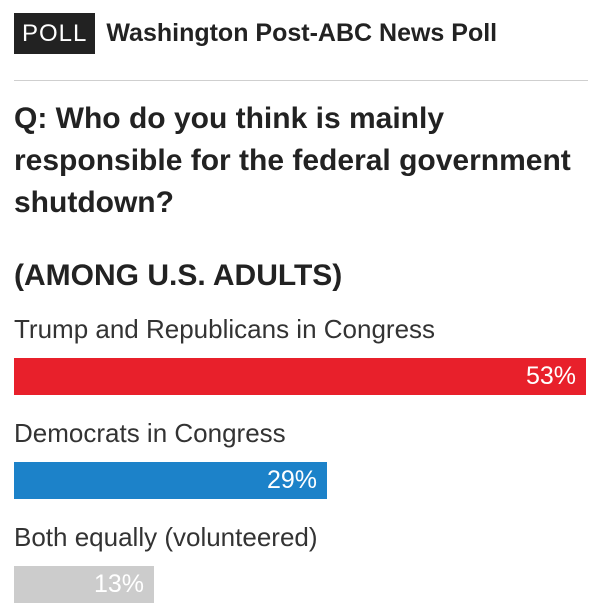 This screenshot has width=602, height=616. I want to click on bar-value-label: 13%, so click(118, 584).